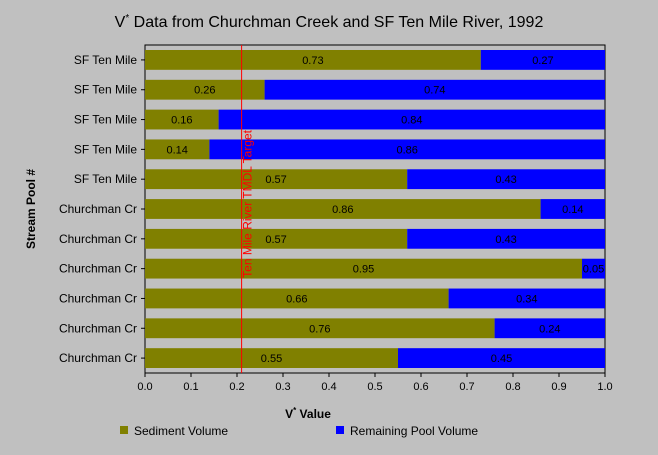 The height and width of the screenshot is (455, 658). Describe the element at coordinates (558, 387) in the screenshot. I see `x-tick-label-0.9: 0.9` at that location.